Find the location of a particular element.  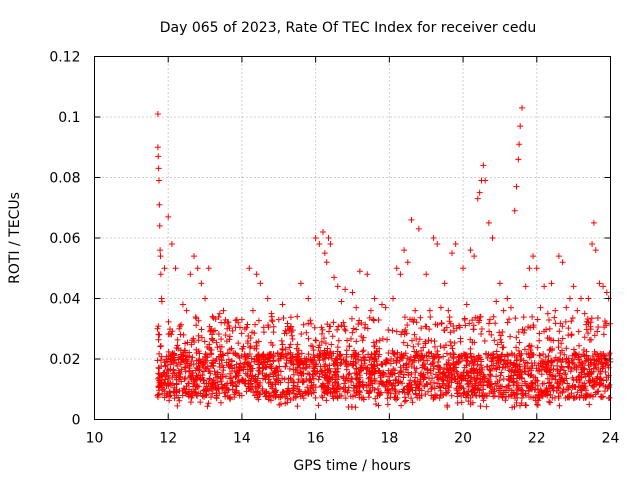

x-tick-label: 14 is located at coordinates (242, 439).